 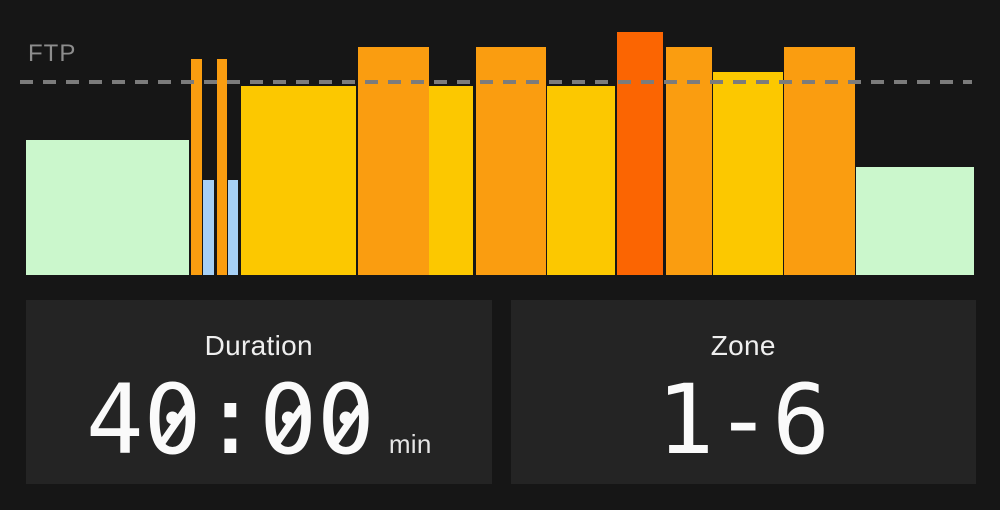 I want to click on zone-label: Zone, so click(x=743, y=345).